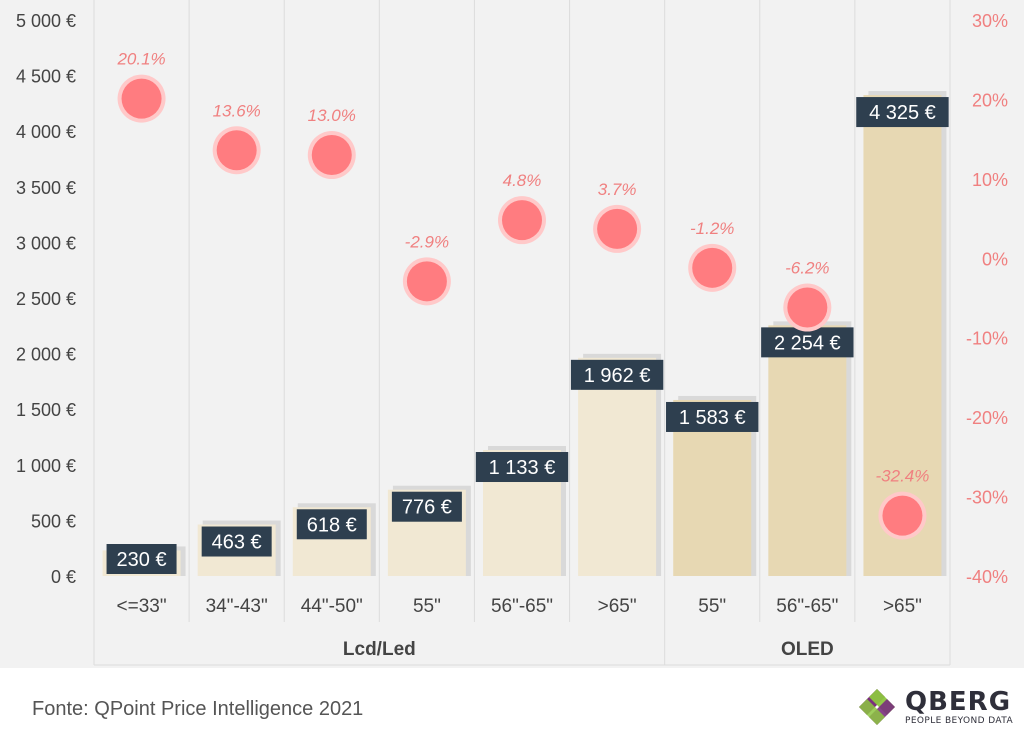  Describe the element at coordinates (46, 132) in the screenshot. I see `y-left-tick-label: 4 000 €` at that location.